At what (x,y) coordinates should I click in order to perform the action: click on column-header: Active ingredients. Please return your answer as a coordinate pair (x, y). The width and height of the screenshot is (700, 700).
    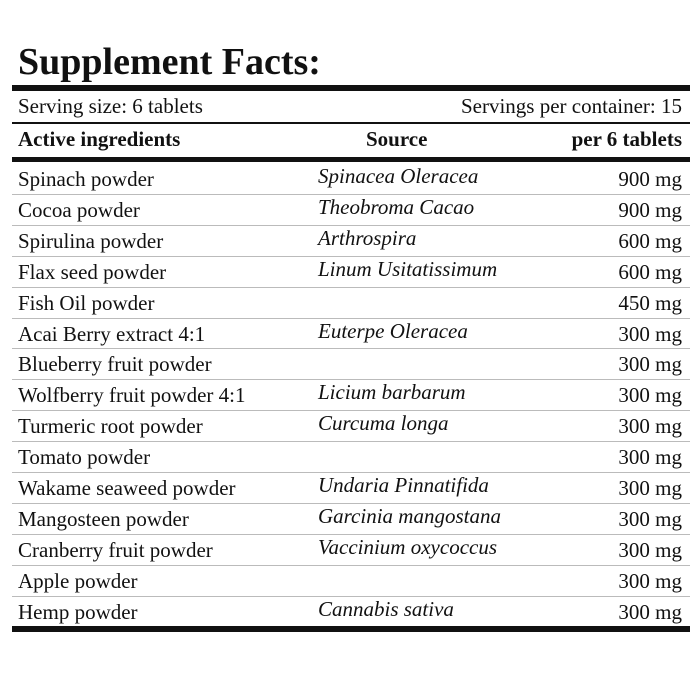
    Looking at the image, I should click on (99, 139).